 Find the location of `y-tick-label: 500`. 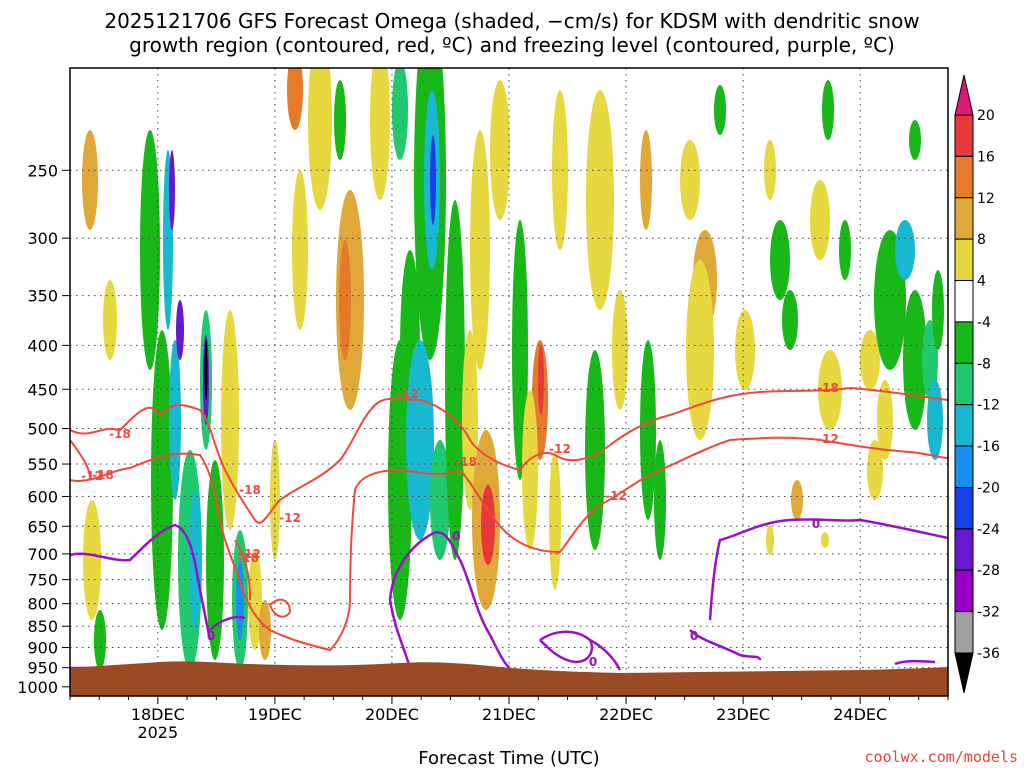

y-tick-label: 500 is located at coordinates (42, 429).